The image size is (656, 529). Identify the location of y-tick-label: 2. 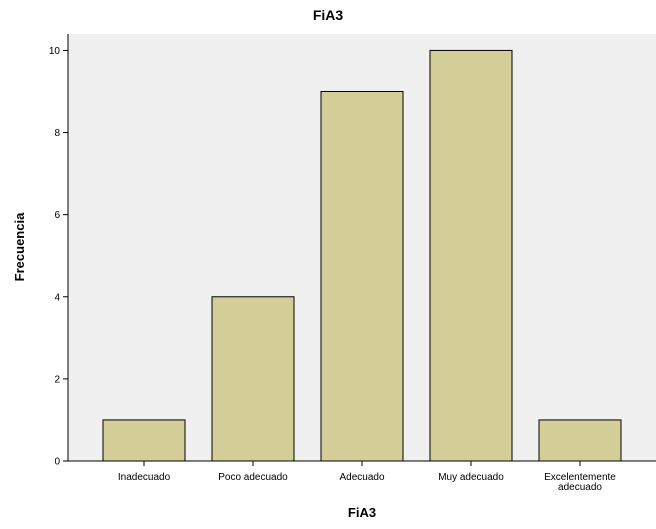
(57, 379).